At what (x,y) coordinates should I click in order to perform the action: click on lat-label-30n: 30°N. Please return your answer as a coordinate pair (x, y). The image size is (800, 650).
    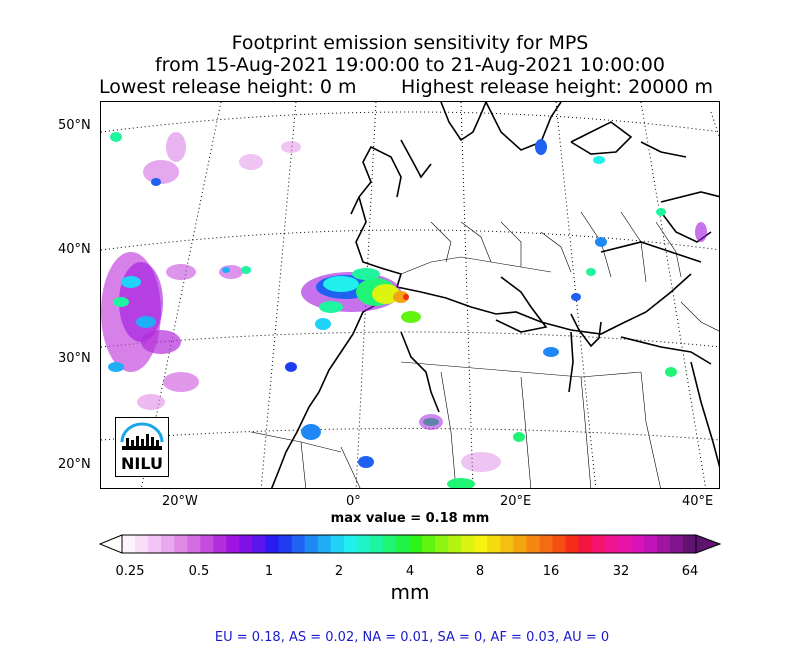
    Looking at the image, I should click on (74, 358).